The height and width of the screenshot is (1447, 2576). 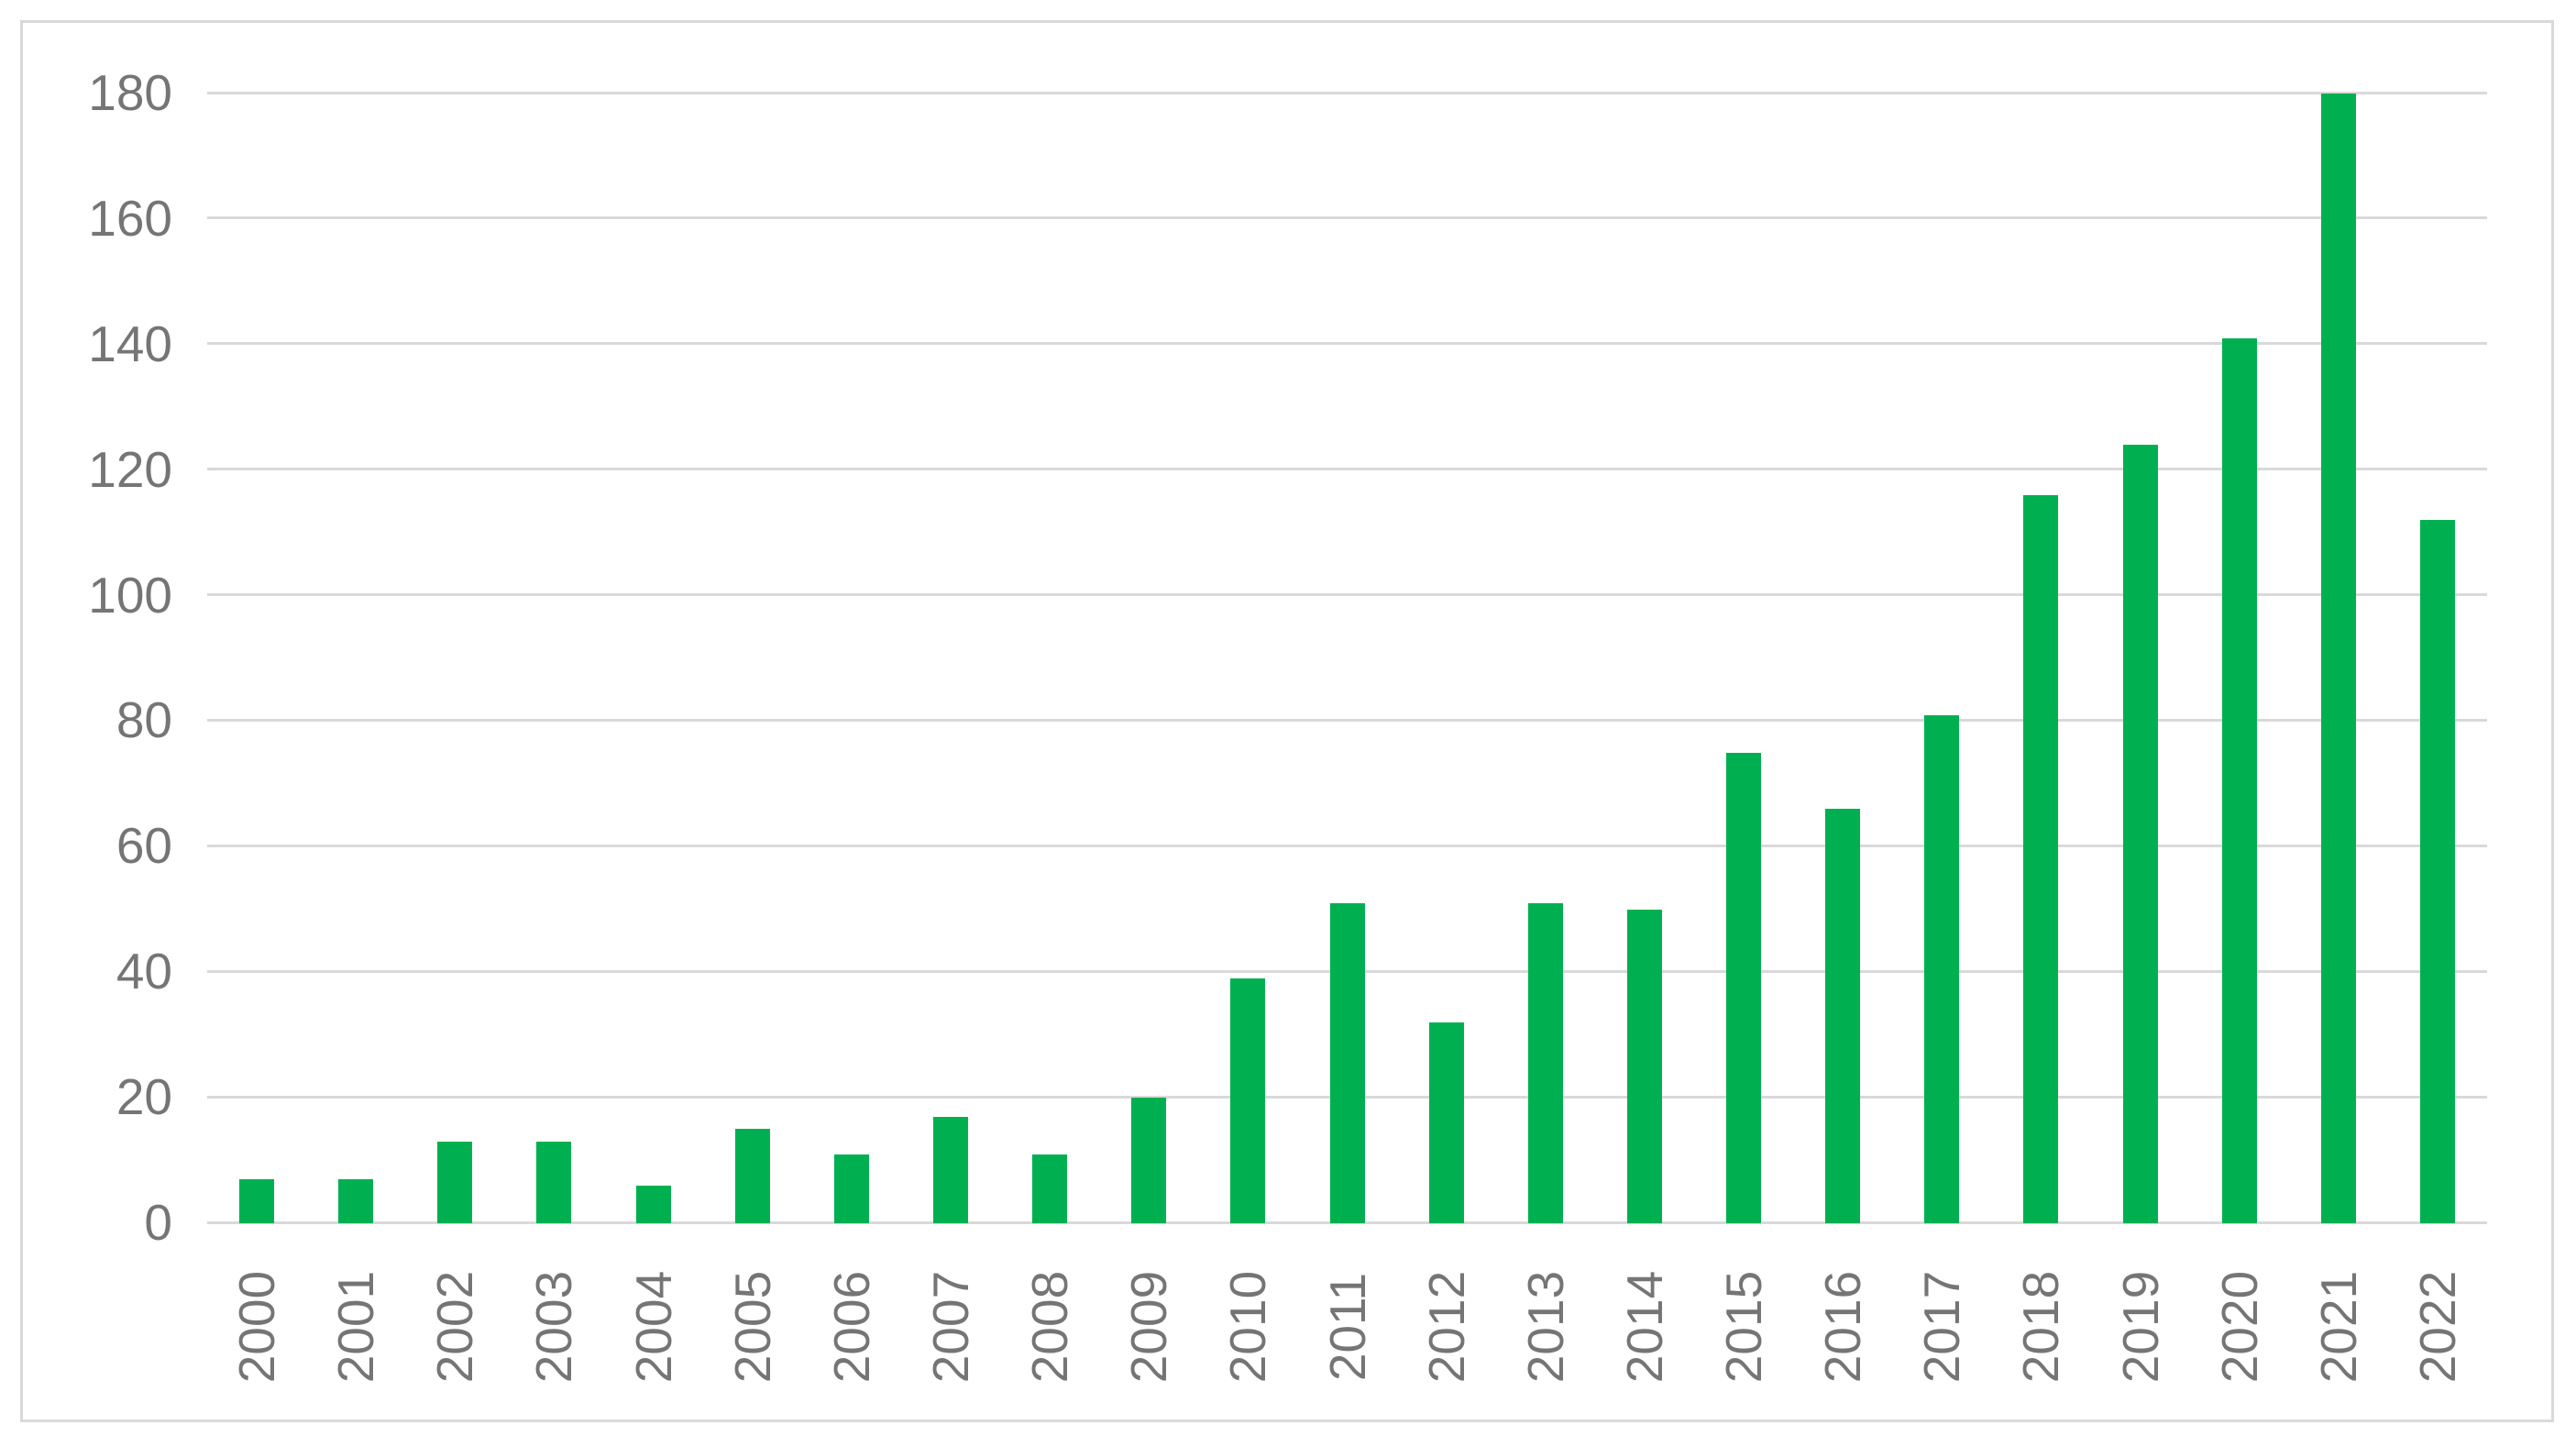 What do you see at coordinates (1347, 1062) in the screenshot?
I see `bar-2011` at bounding box center [1347, 1062].